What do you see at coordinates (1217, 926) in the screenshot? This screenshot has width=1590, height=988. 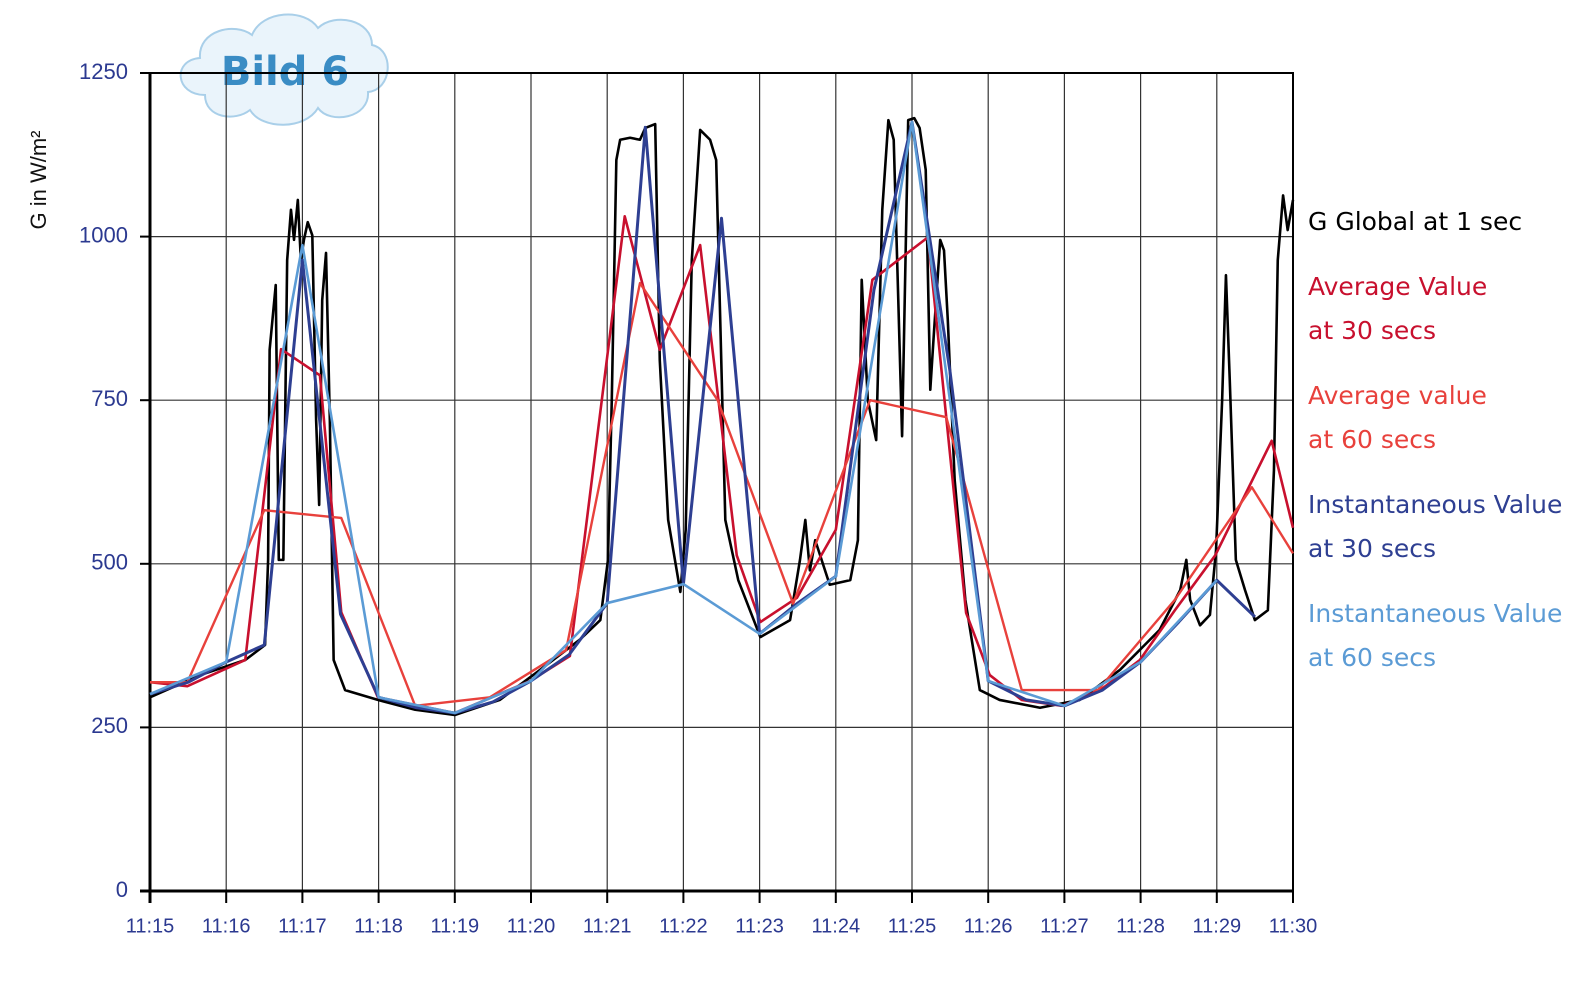 I see `x-tick-label: 11:29` at bounding box center [1217, 926].